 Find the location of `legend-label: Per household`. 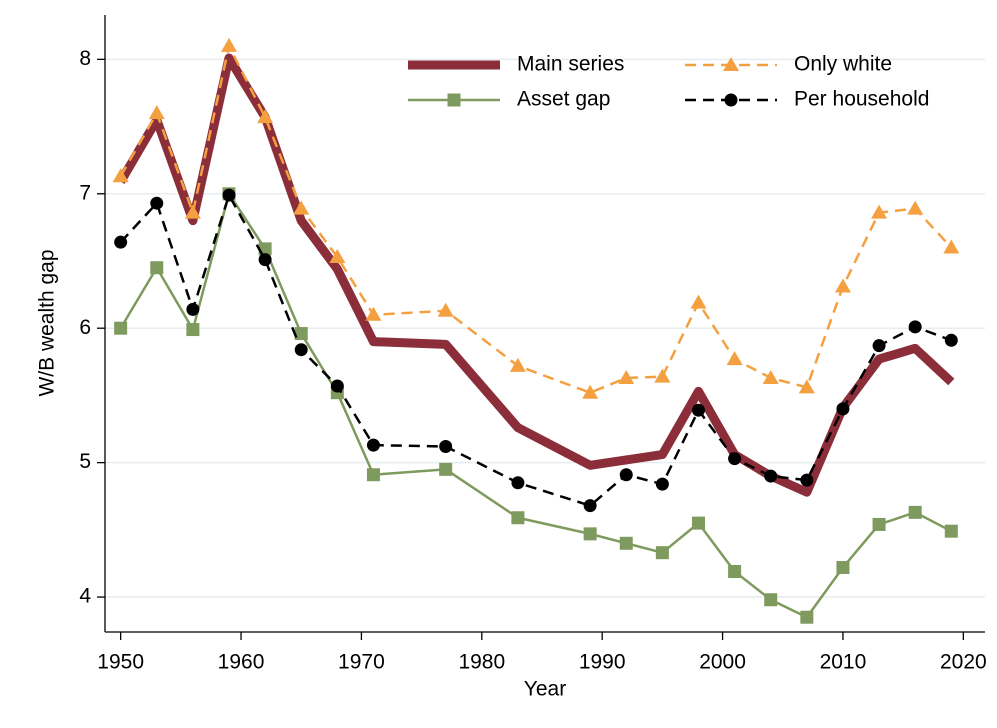

legend-label: Per household is located at coordinates (861, 99).